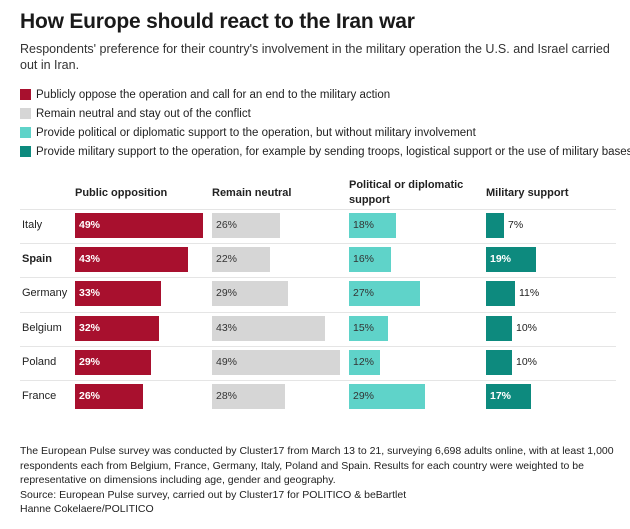  Describe the element at coordinates (495, 225) in the screenshot. I see `bar-military-italy` at that location.